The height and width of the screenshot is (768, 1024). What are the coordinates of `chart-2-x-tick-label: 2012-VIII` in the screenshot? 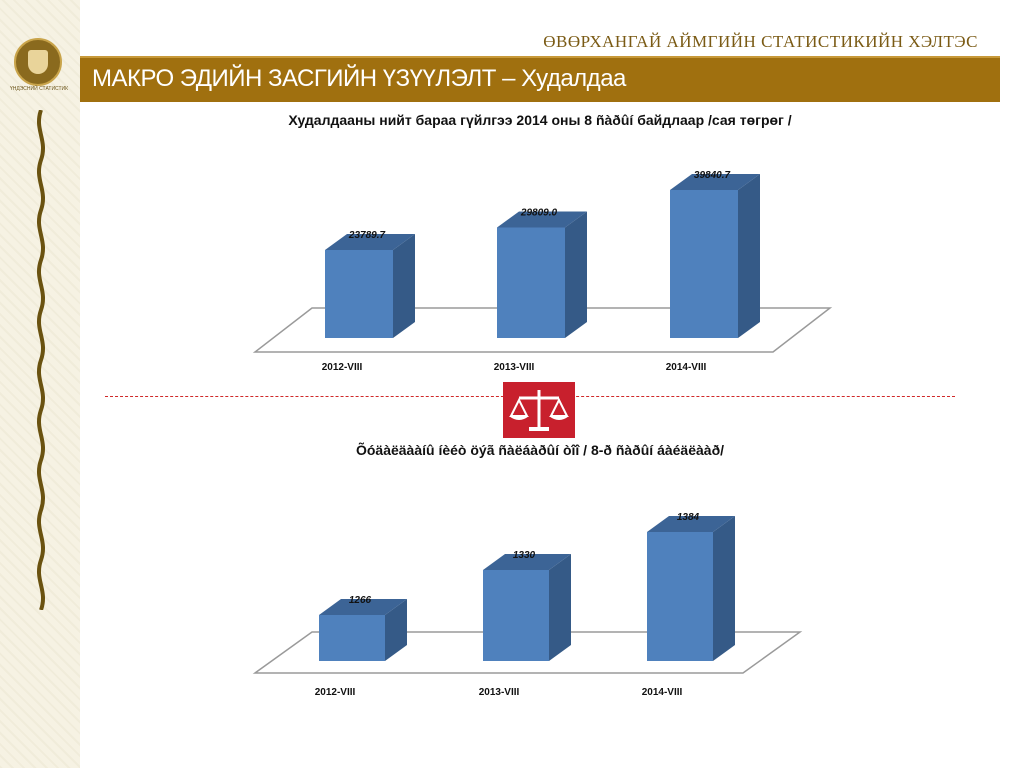 It's located at (335, 692).